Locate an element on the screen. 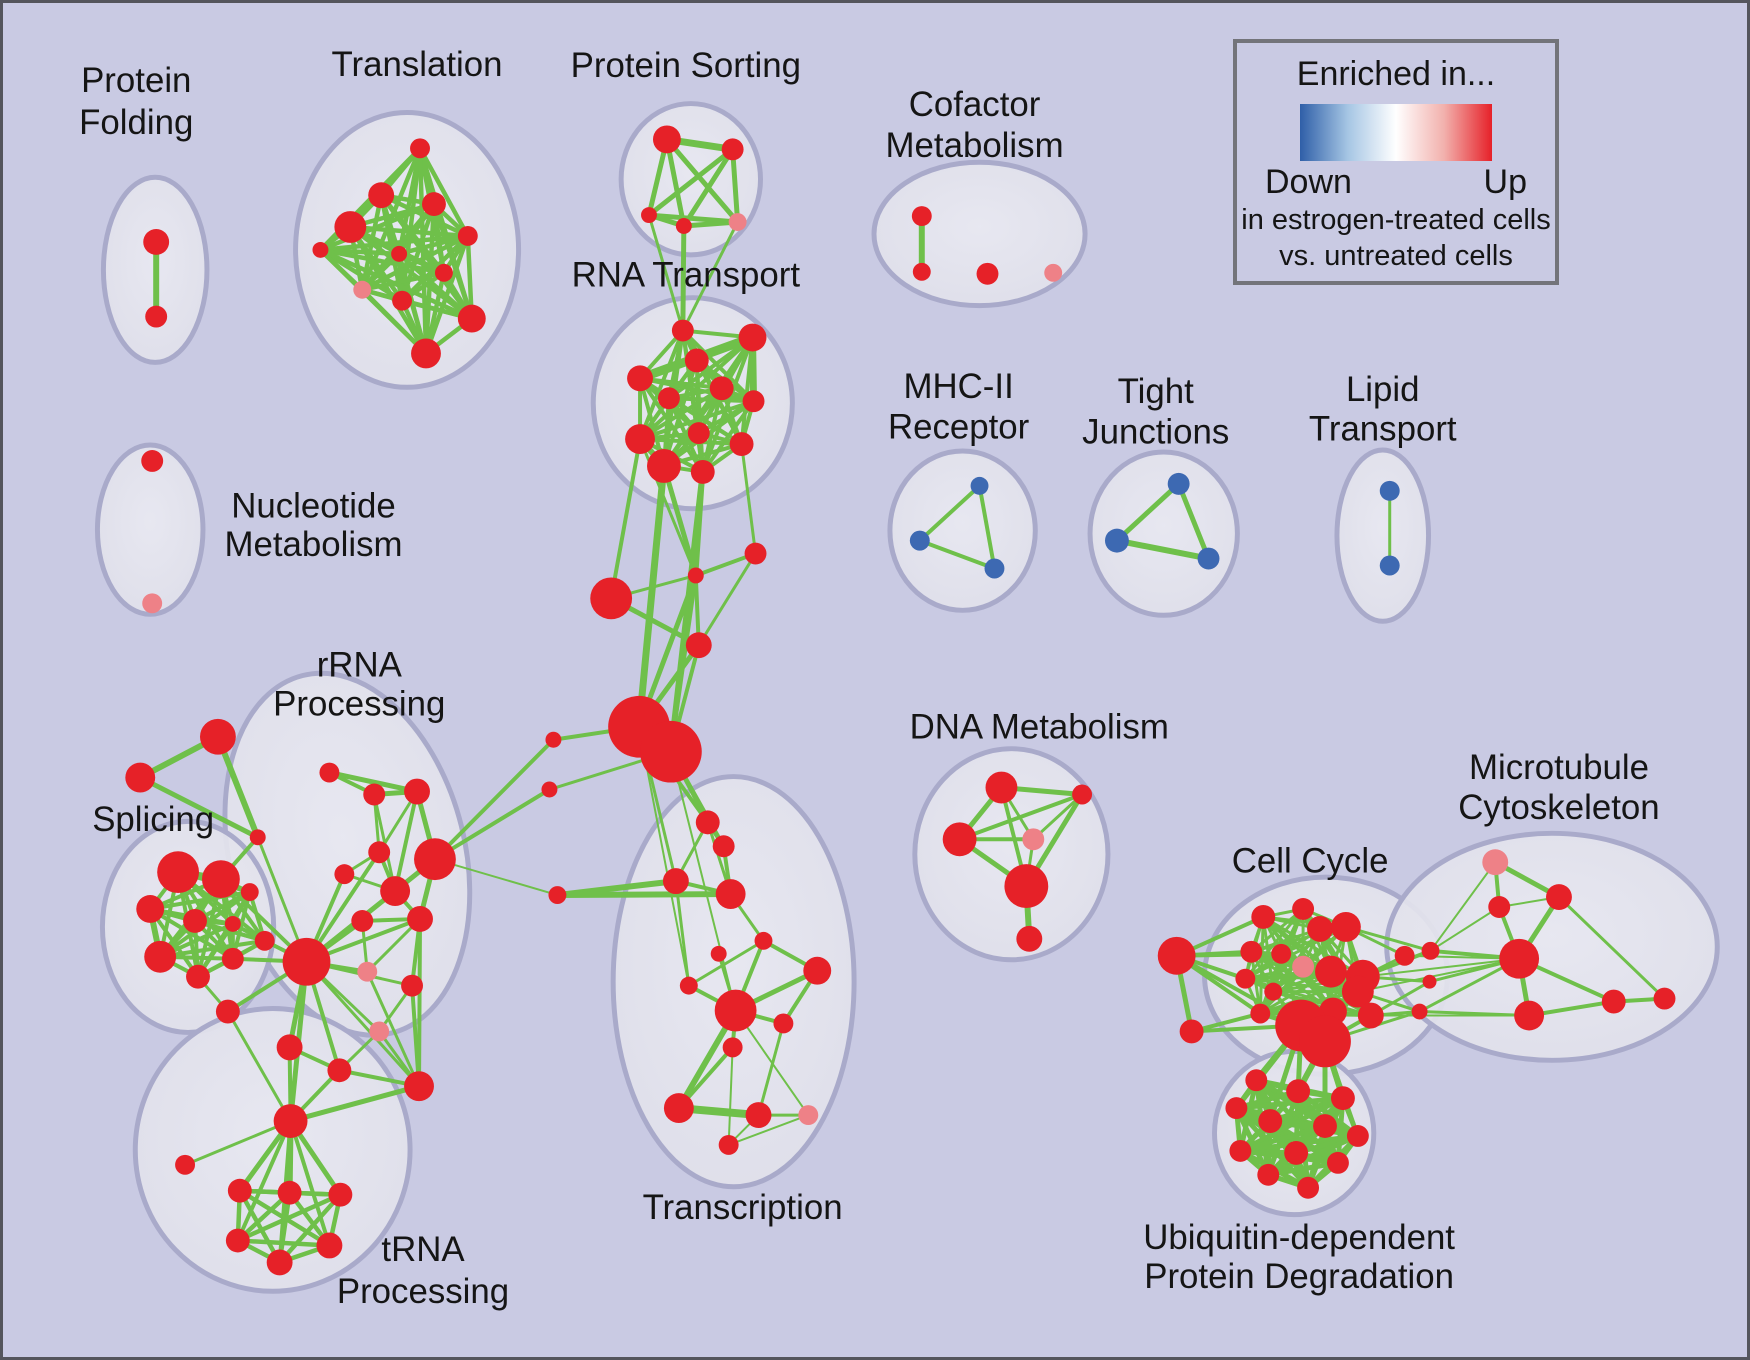  network-node-t1 is located at coordinates (420, 148).